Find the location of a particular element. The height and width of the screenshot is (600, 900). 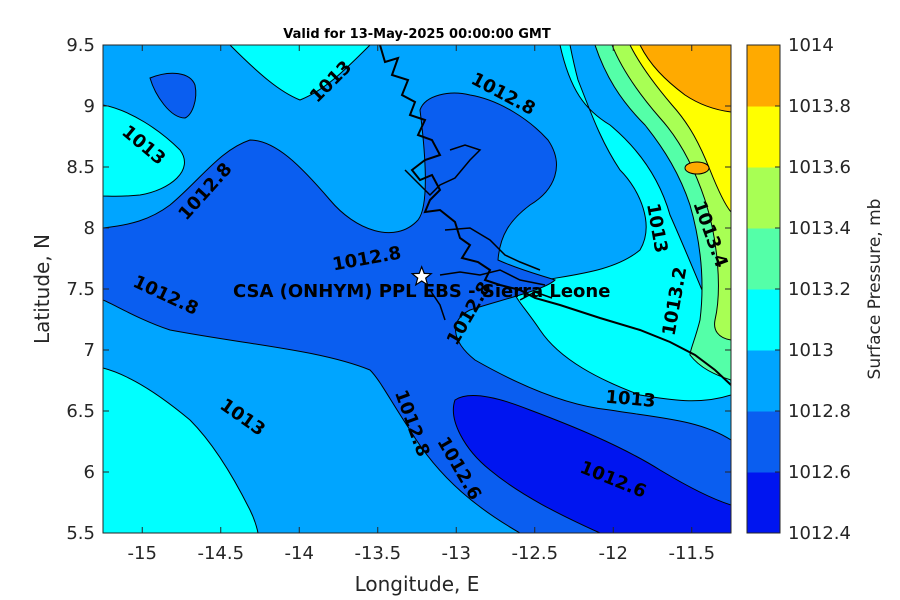

chart-title: Valid for 13-May-2025 00:00:00 GMT is located at coordinates (417, 34).